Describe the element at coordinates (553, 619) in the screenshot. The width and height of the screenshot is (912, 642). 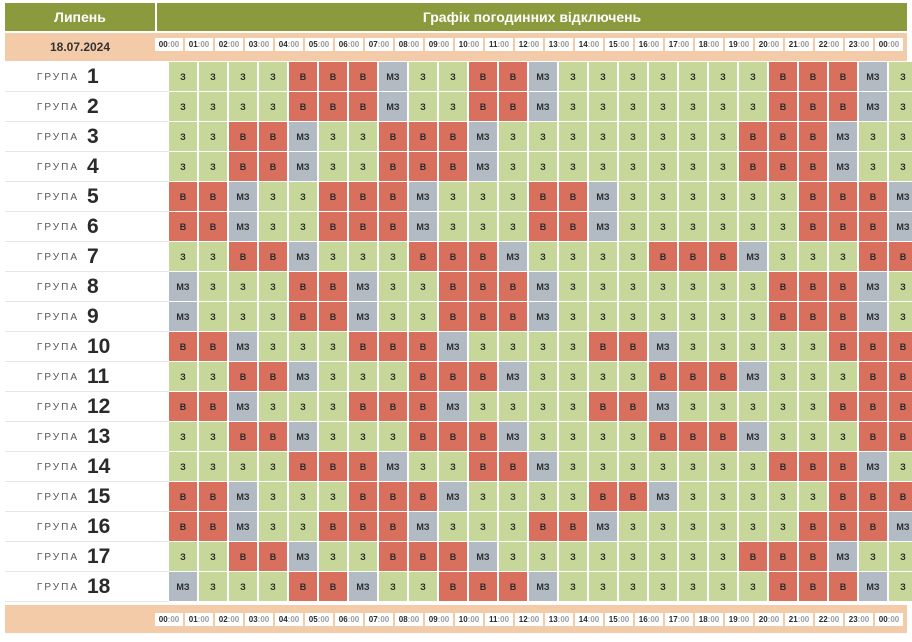
I see `hour-label: 13` at that location.